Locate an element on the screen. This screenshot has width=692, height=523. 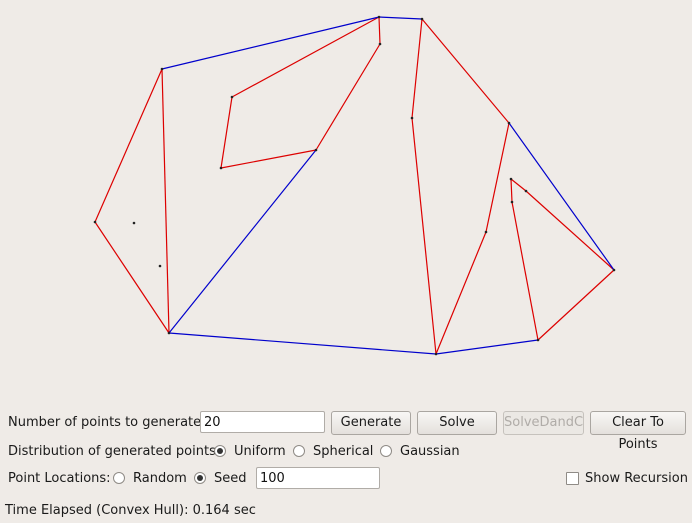
spherical-label: Spherical is located at coordinates (343, 451).